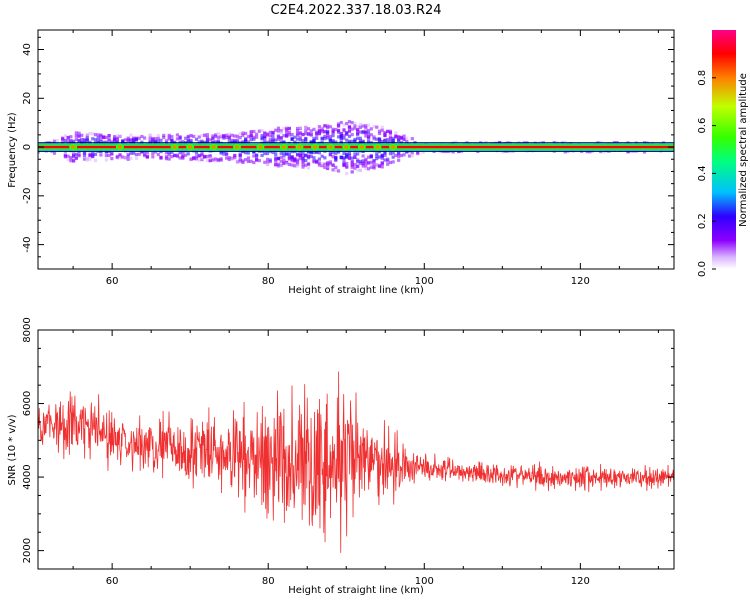 The height and width of the screenshot is (600, 750). I want to click on colorbar-tick-label: 0.6, so click(702, 126).